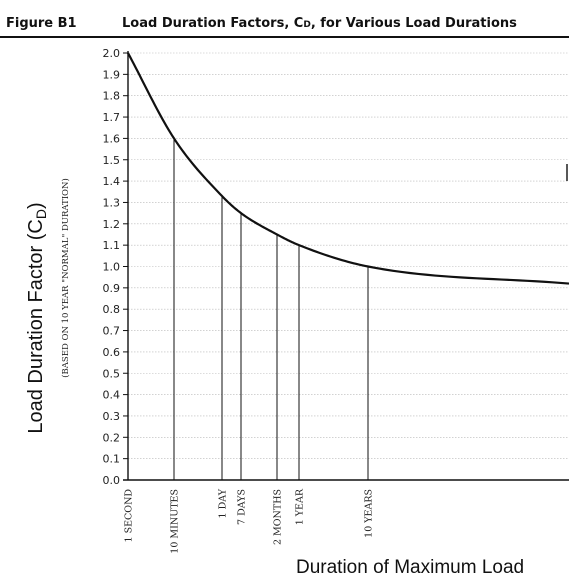 The width and height of the screenshot is (569, 588). I want to click on y-tick-label: 2.0, so click(112, 53).